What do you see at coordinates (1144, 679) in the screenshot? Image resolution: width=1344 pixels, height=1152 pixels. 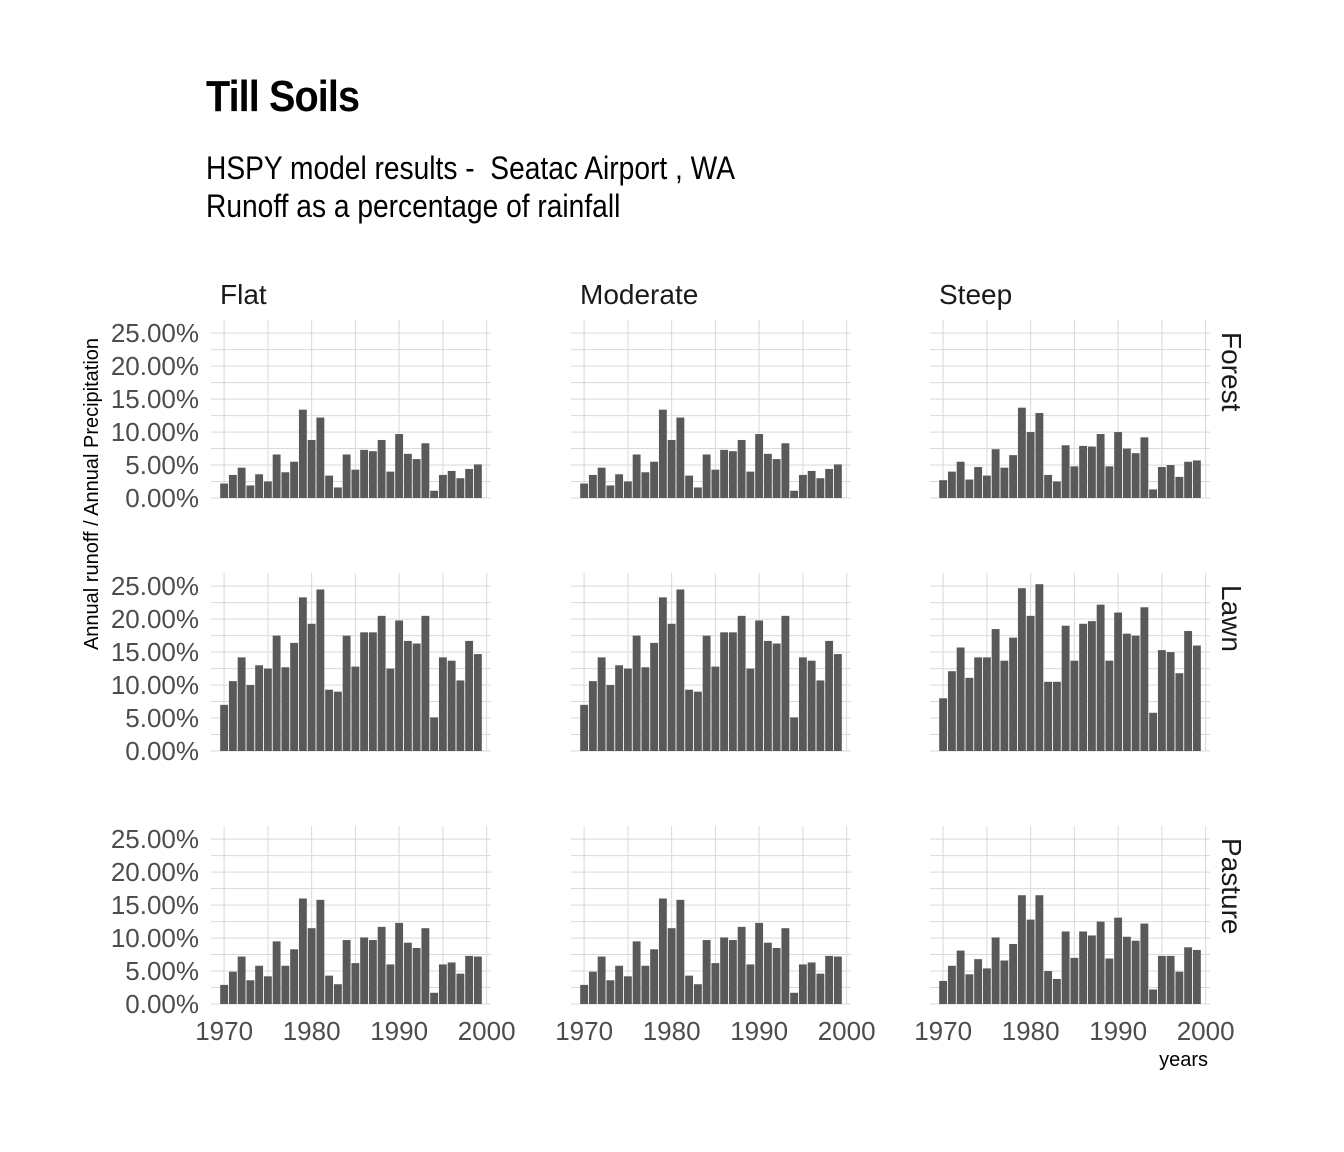 I see `bar-steep-lawn-1993` at bounding box center [1144, 679].